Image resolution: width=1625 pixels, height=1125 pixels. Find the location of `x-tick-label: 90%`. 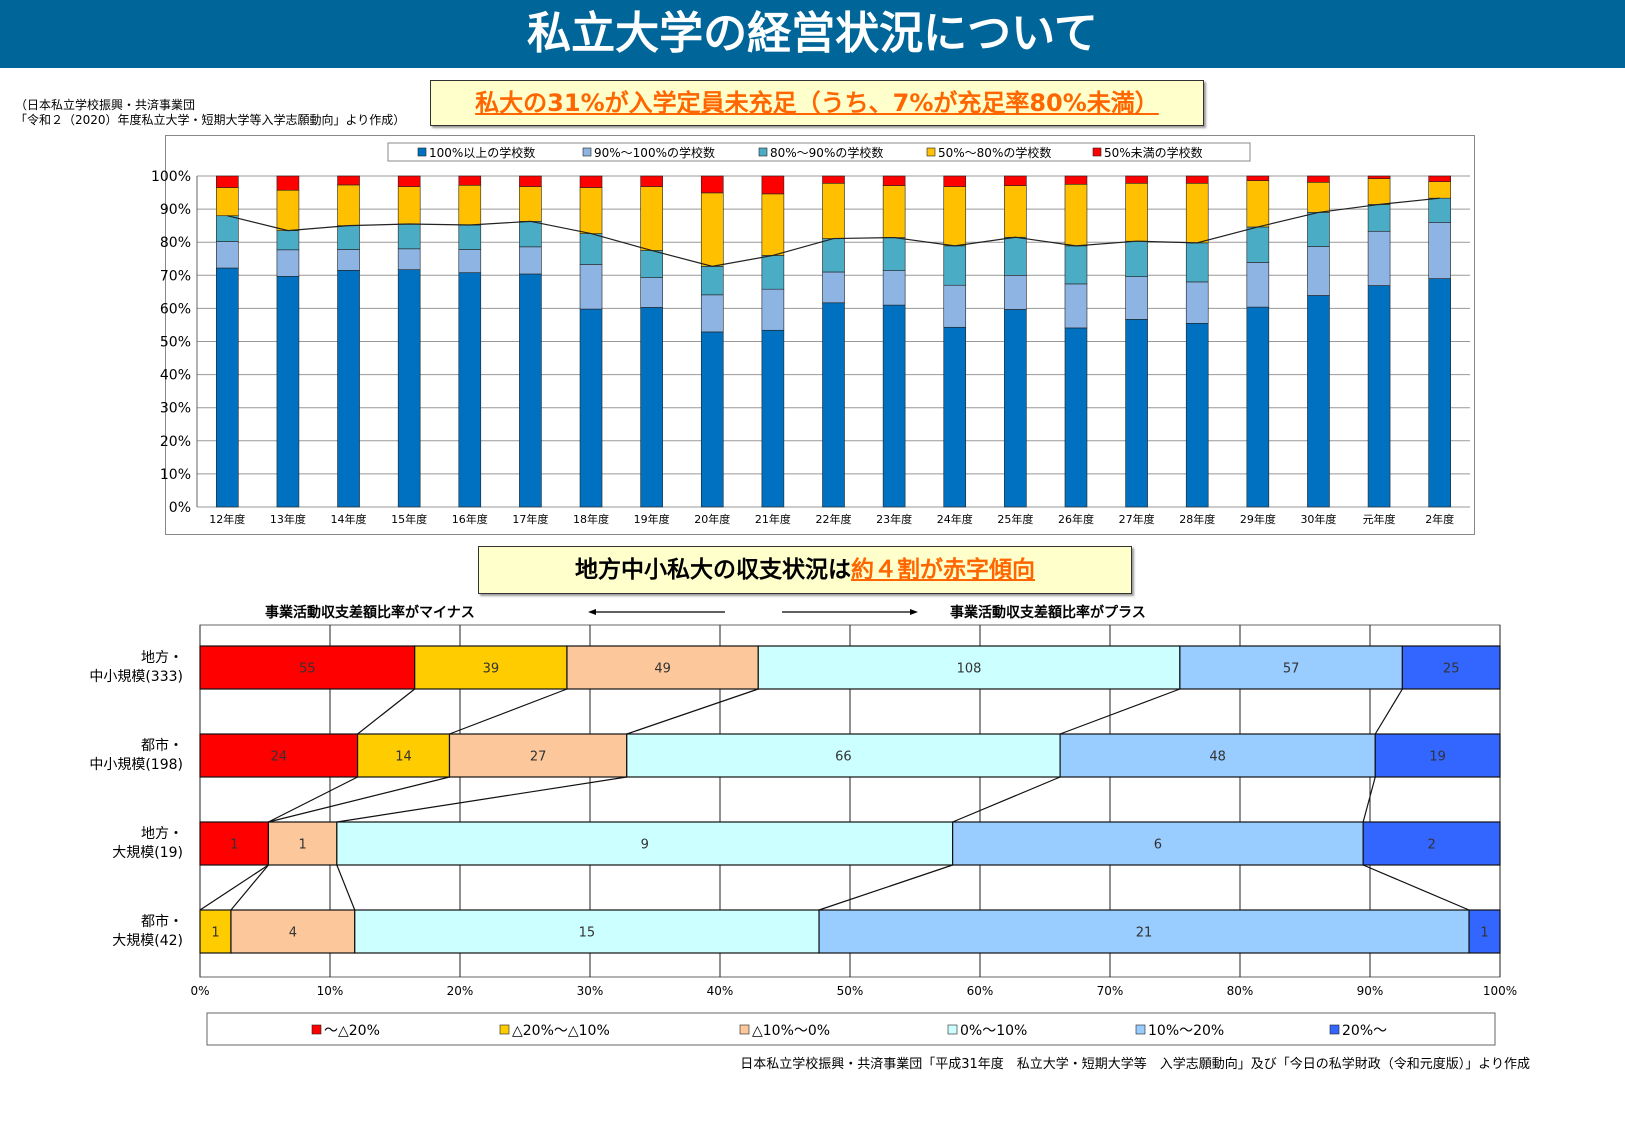

x-tick-label: 90% is located at coordinates (1370, 991).